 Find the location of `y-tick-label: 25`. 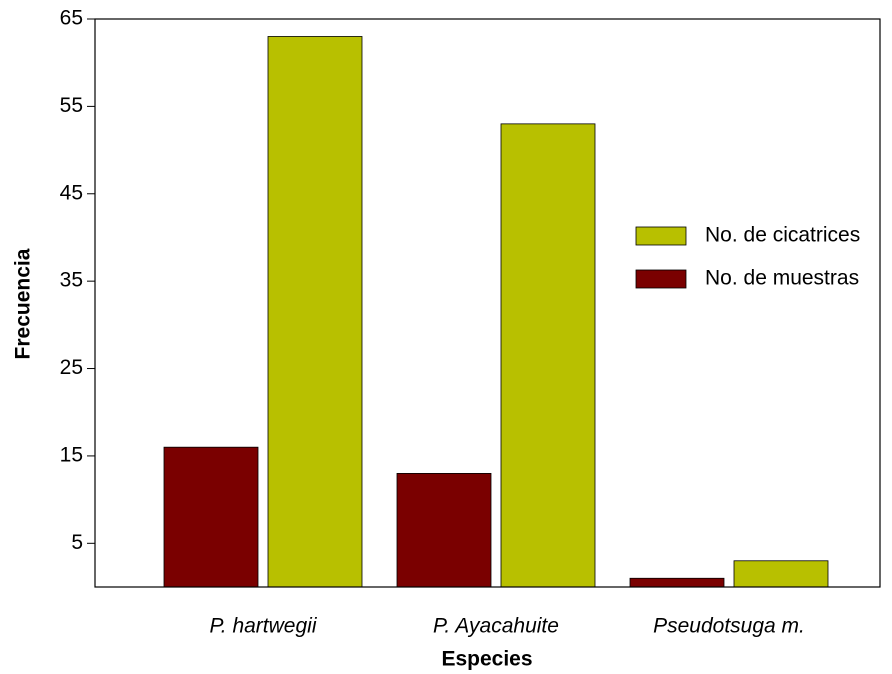

y-tick-label: 25 is located at coordinates (71, 367).